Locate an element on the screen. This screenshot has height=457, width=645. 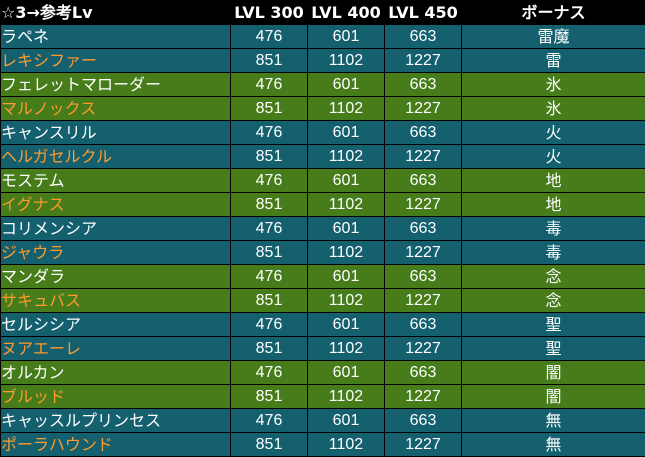
cell-bonus: 雷 is located at coordinates (553, 61).